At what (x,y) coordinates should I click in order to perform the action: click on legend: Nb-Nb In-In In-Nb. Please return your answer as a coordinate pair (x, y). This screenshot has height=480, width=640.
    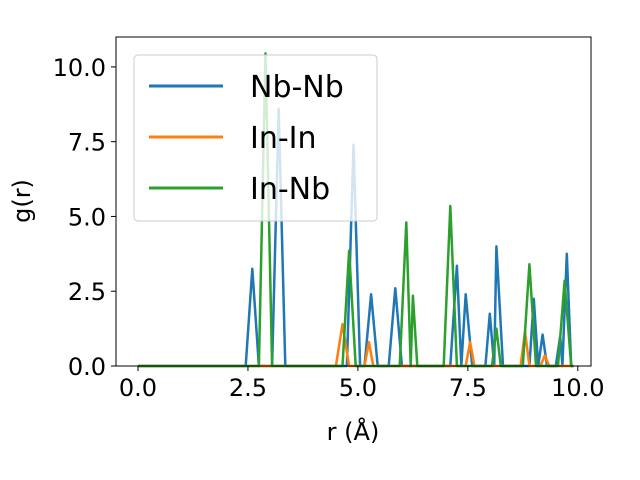
    Looking at the image, I should click on (255, 138).